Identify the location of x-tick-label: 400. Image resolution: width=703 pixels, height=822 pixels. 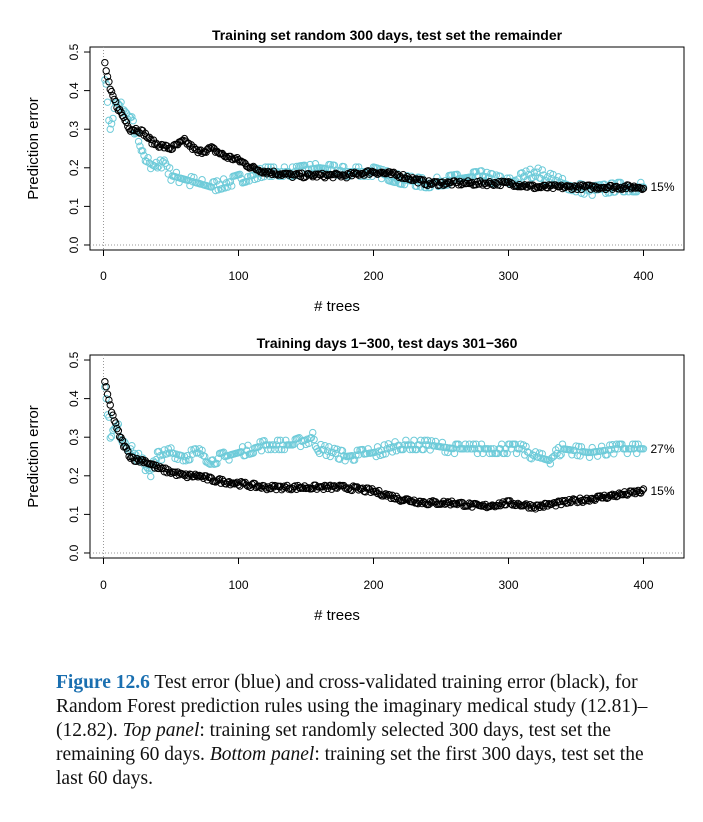
(643, 276).